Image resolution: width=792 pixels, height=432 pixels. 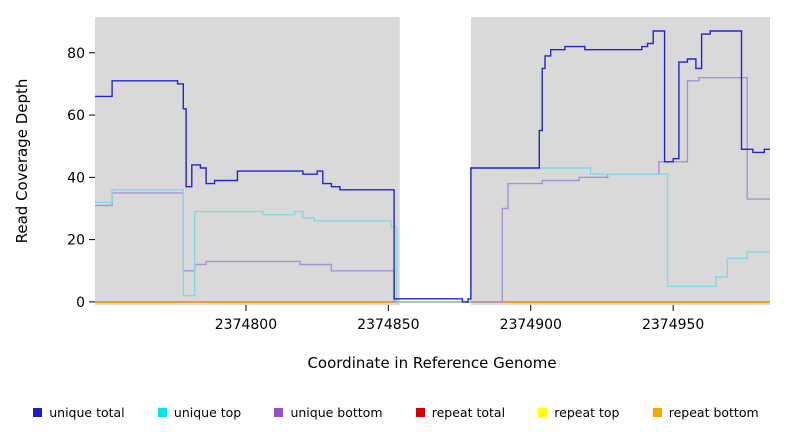 I want to click on x-tick-label: 2374950, so click(x=673, y=325).